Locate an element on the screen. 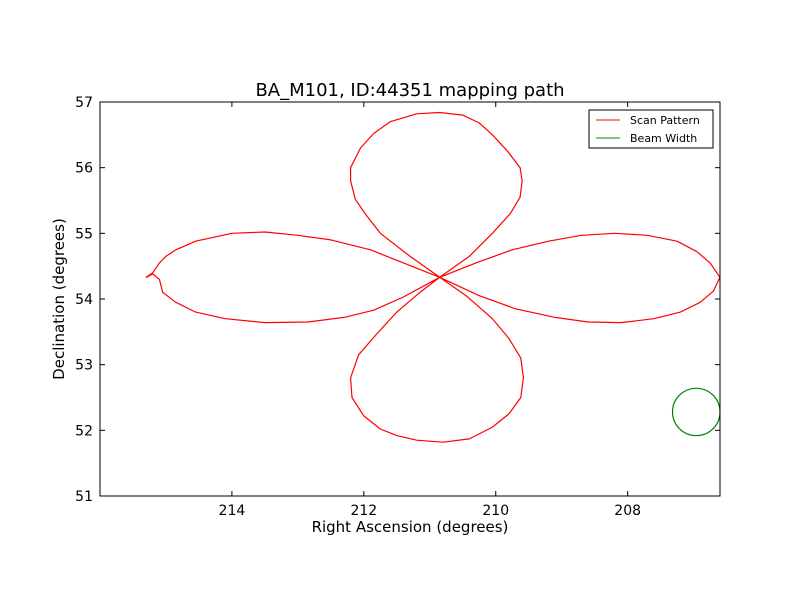 The width and height of the screenshot is (800, 600). legend-box is located at coordinates (651, 129).